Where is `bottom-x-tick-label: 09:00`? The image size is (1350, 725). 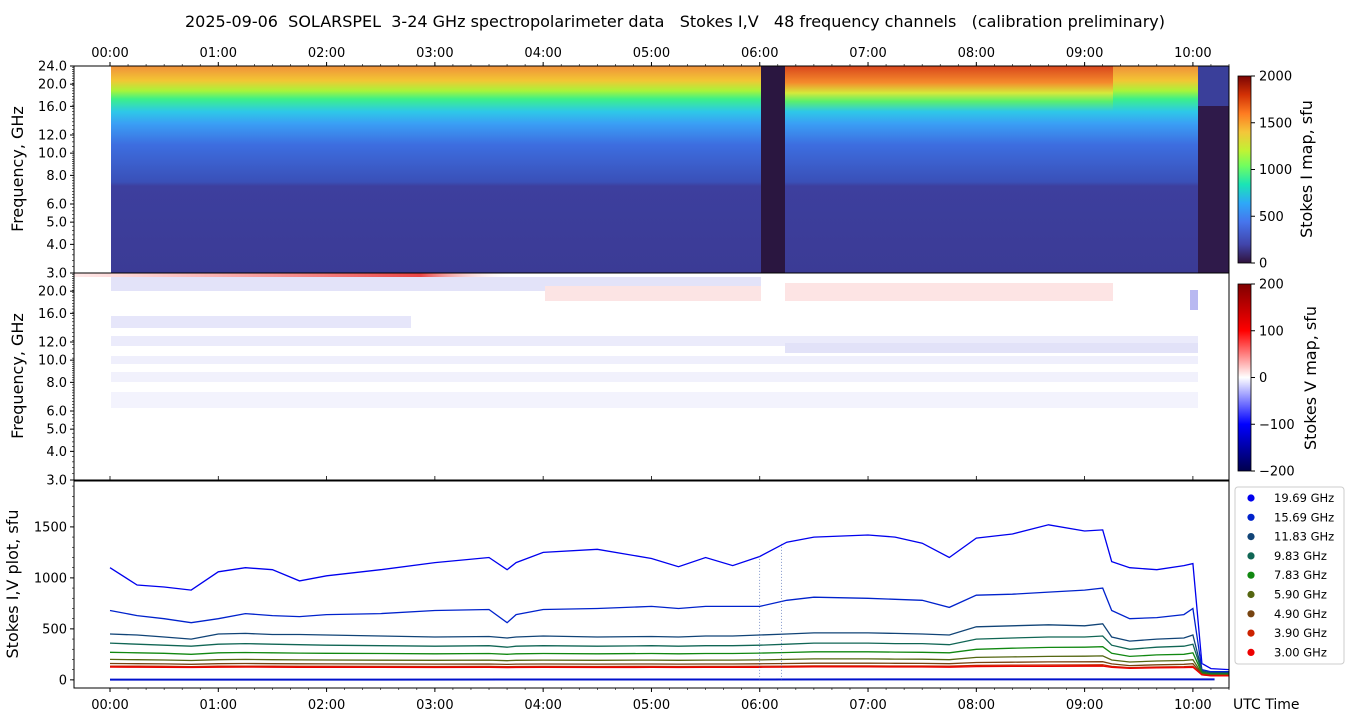
bottom-x-tick-label: 09:00 is located at coordinates (1084, 705).